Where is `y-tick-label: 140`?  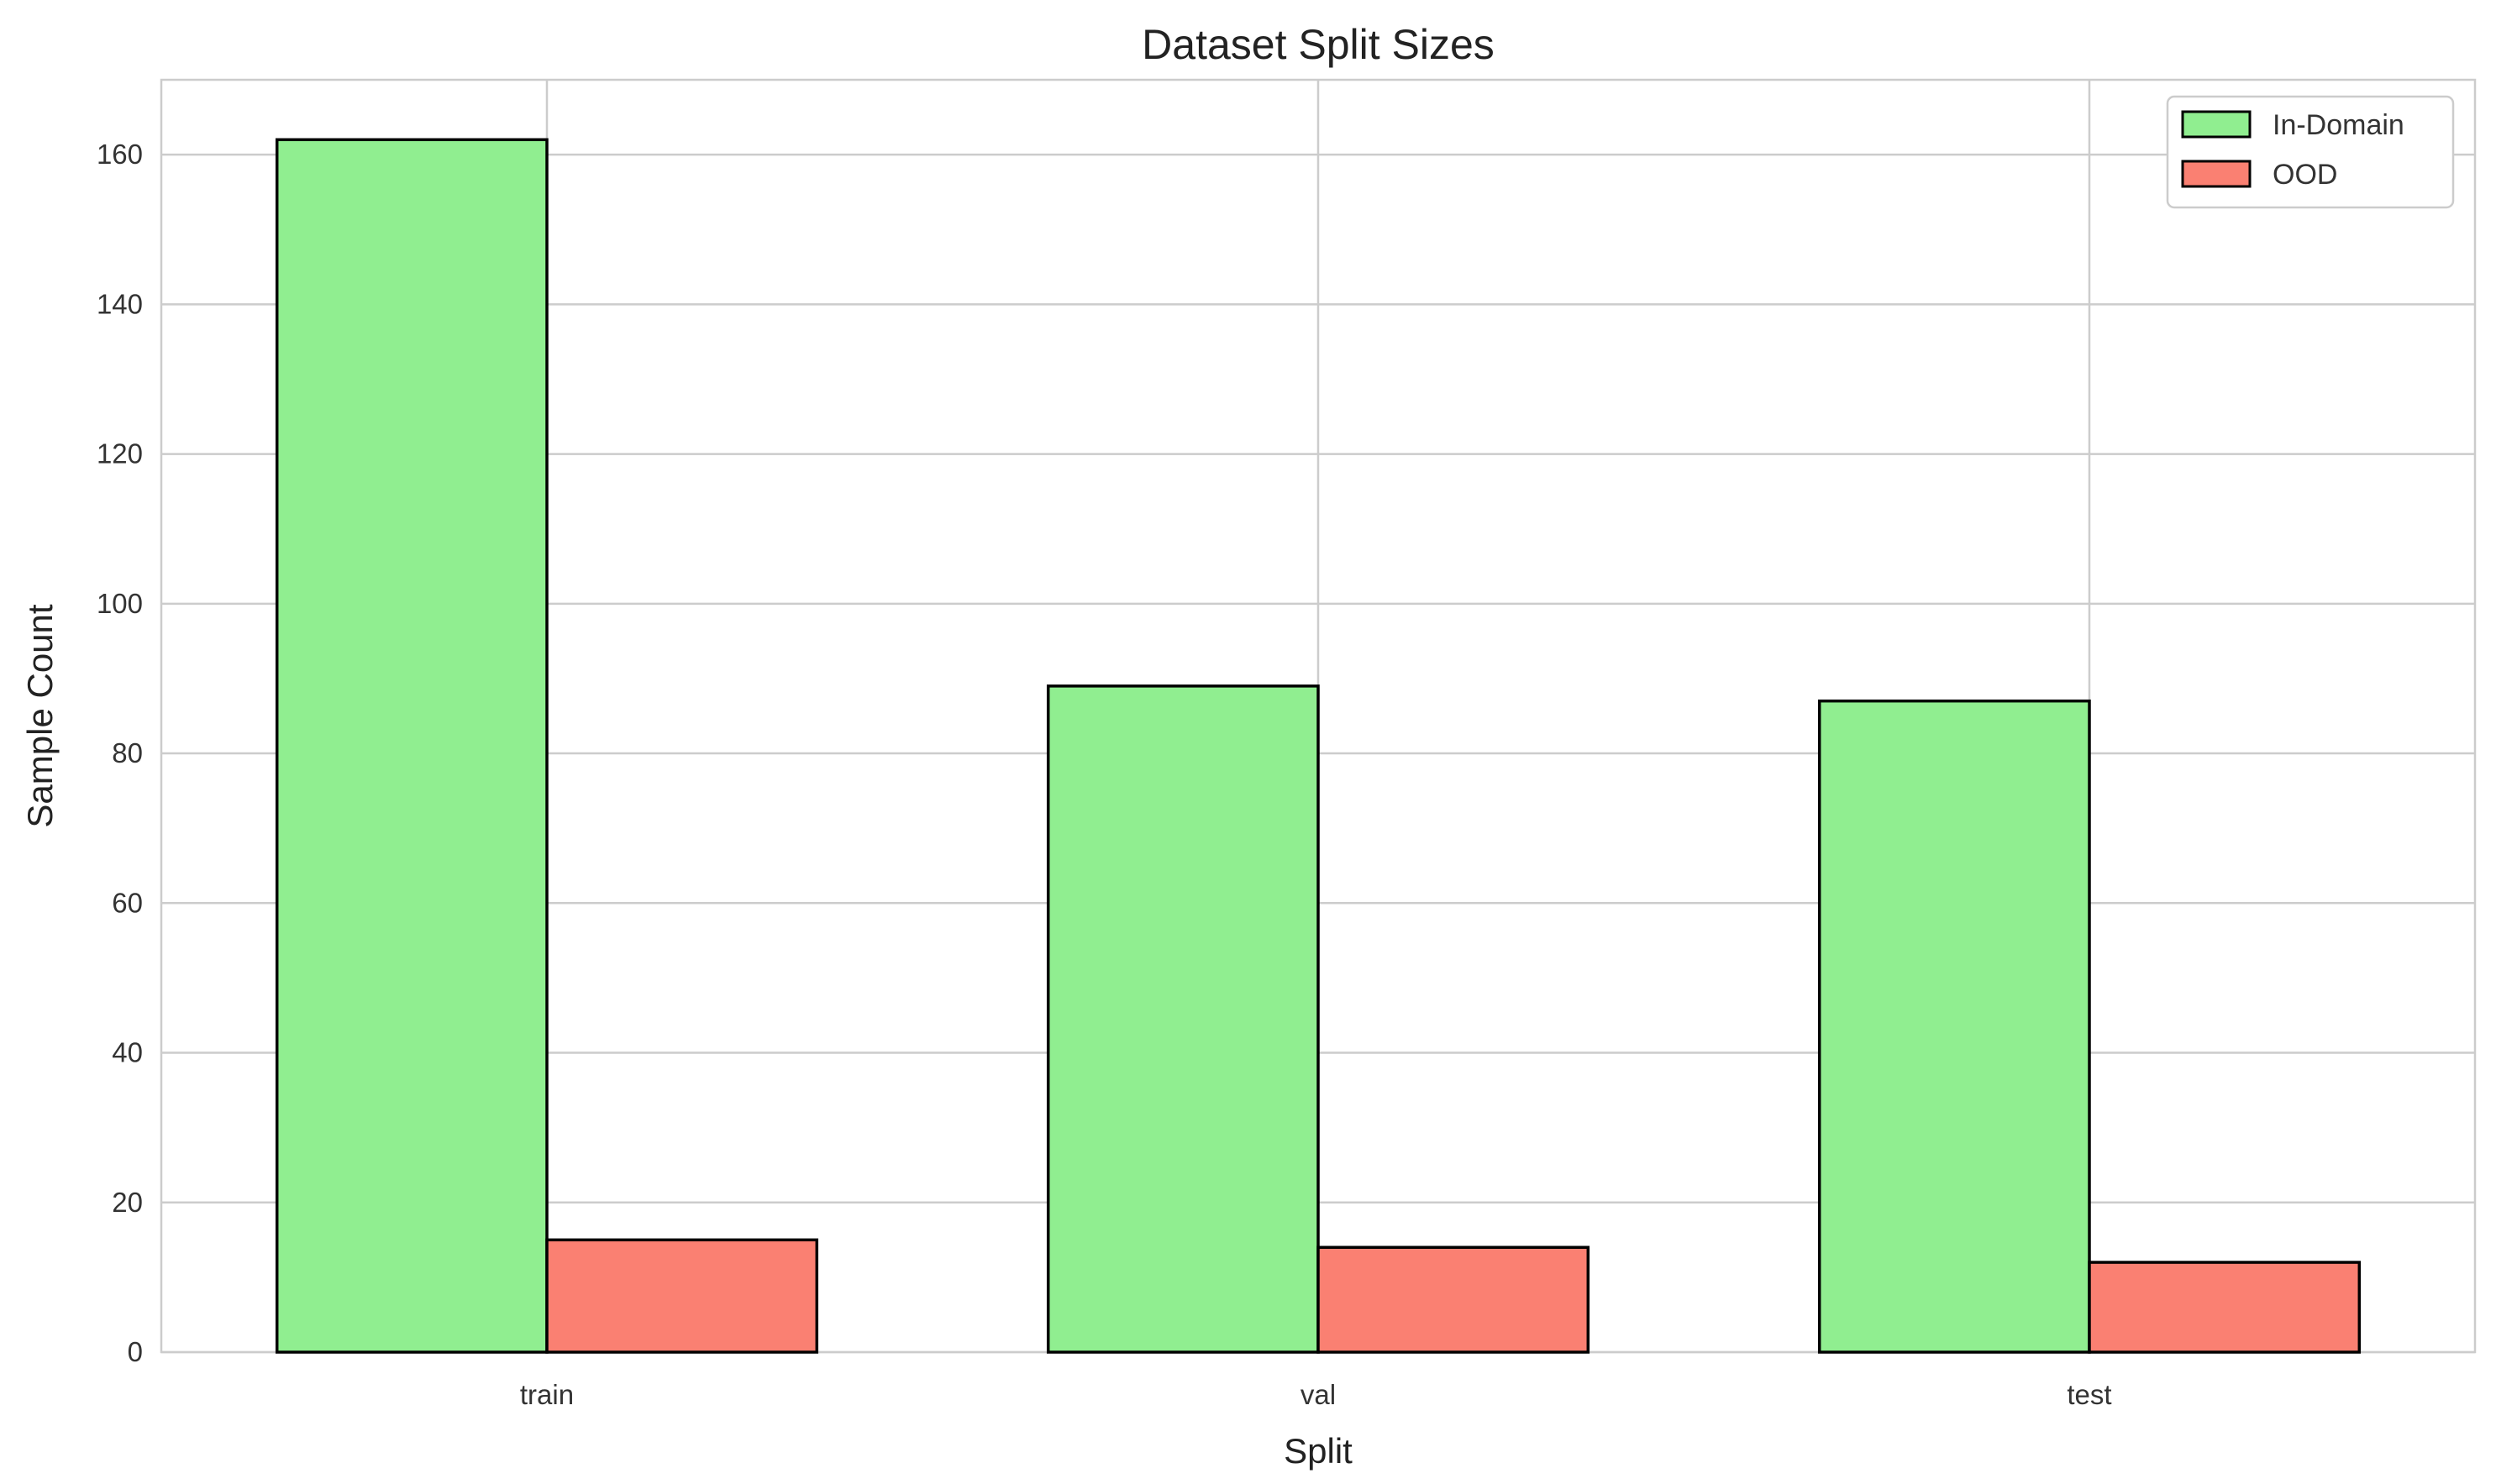
y-tick-label: 140 is located at coordinates (120, 303).